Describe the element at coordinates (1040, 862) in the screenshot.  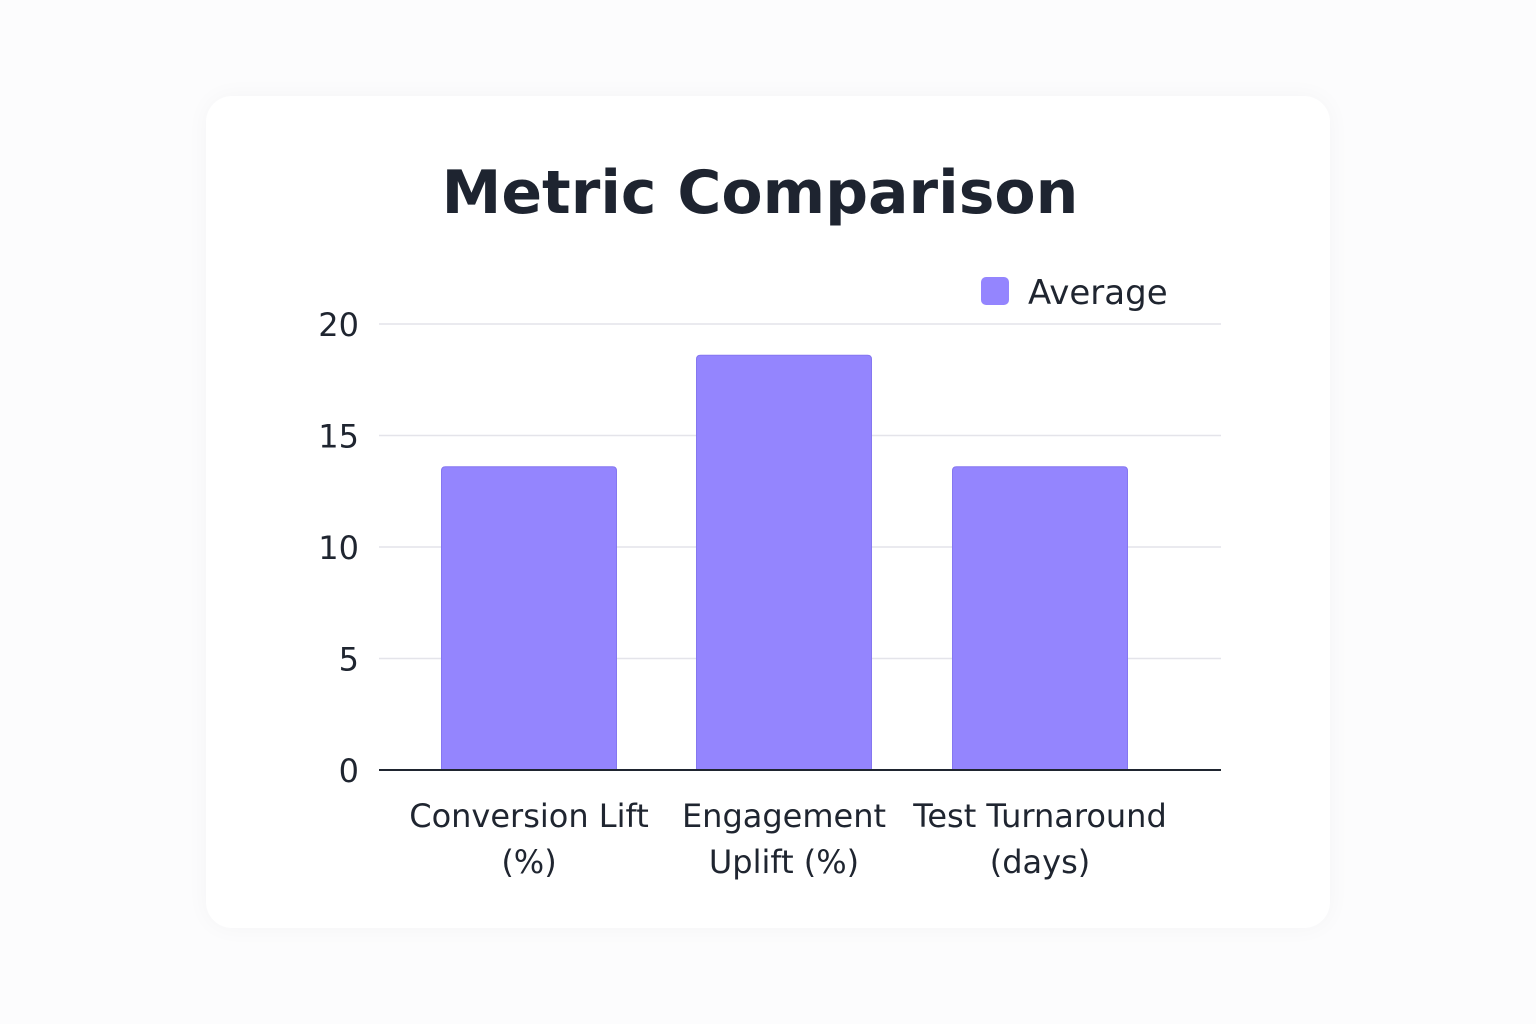
I see `x-category-label-2-line-1: (days)` at that location.